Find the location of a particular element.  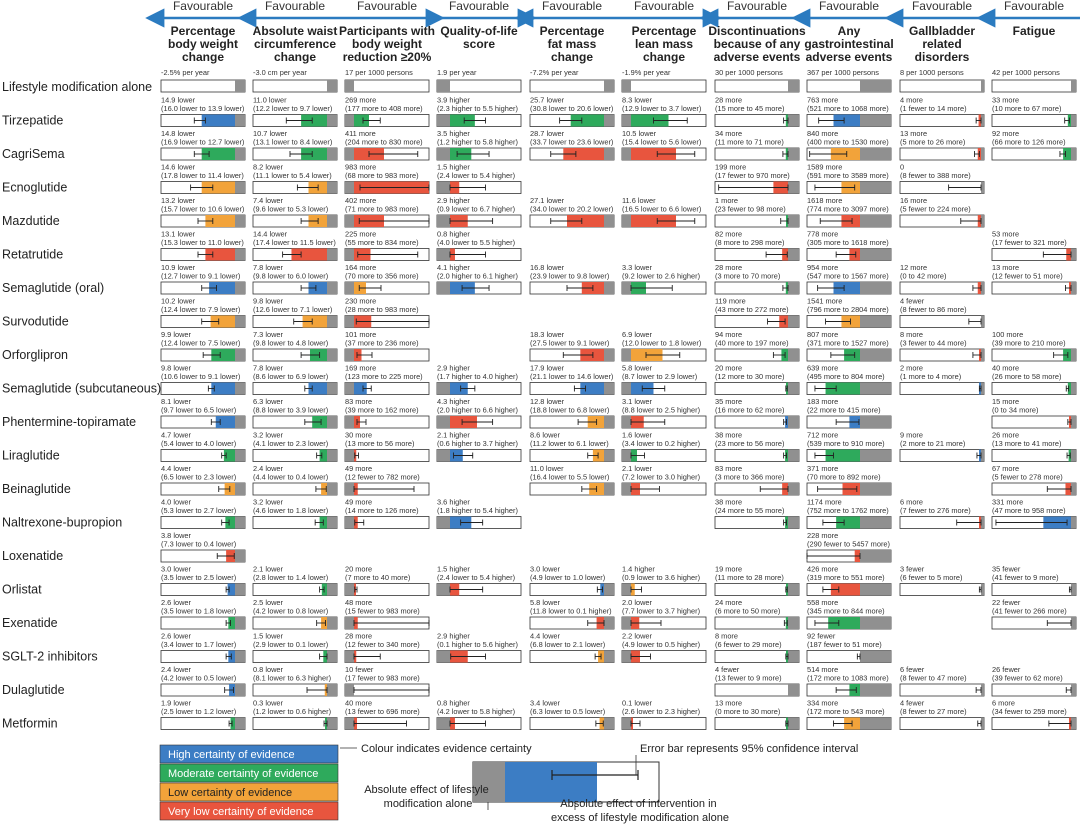

cell-value: 28 more is located at coordinates (728, 100).